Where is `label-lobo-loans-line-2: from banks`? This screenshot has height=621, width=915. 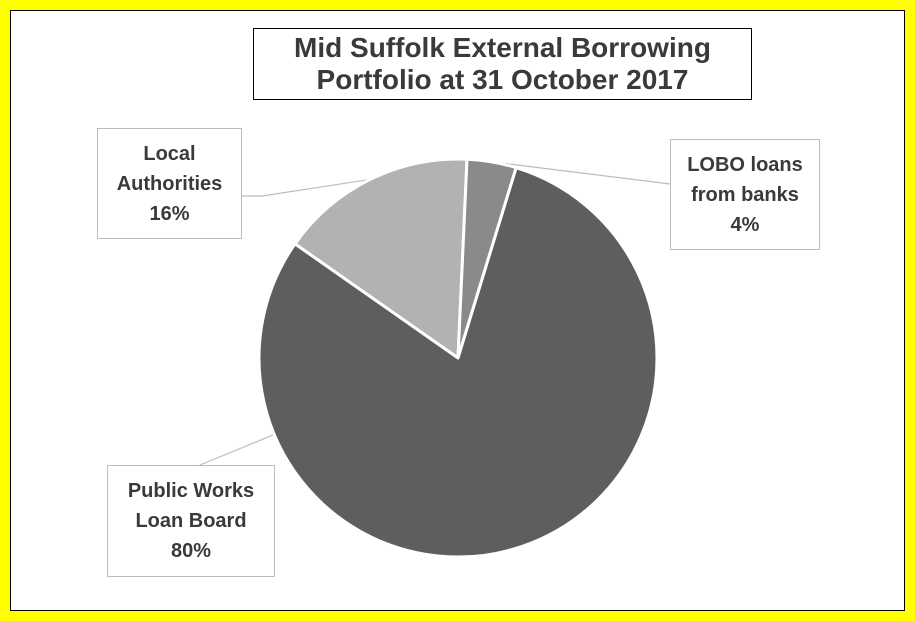 label-lobo-loans-line-2: from banks is located at coordinates (745, 194).